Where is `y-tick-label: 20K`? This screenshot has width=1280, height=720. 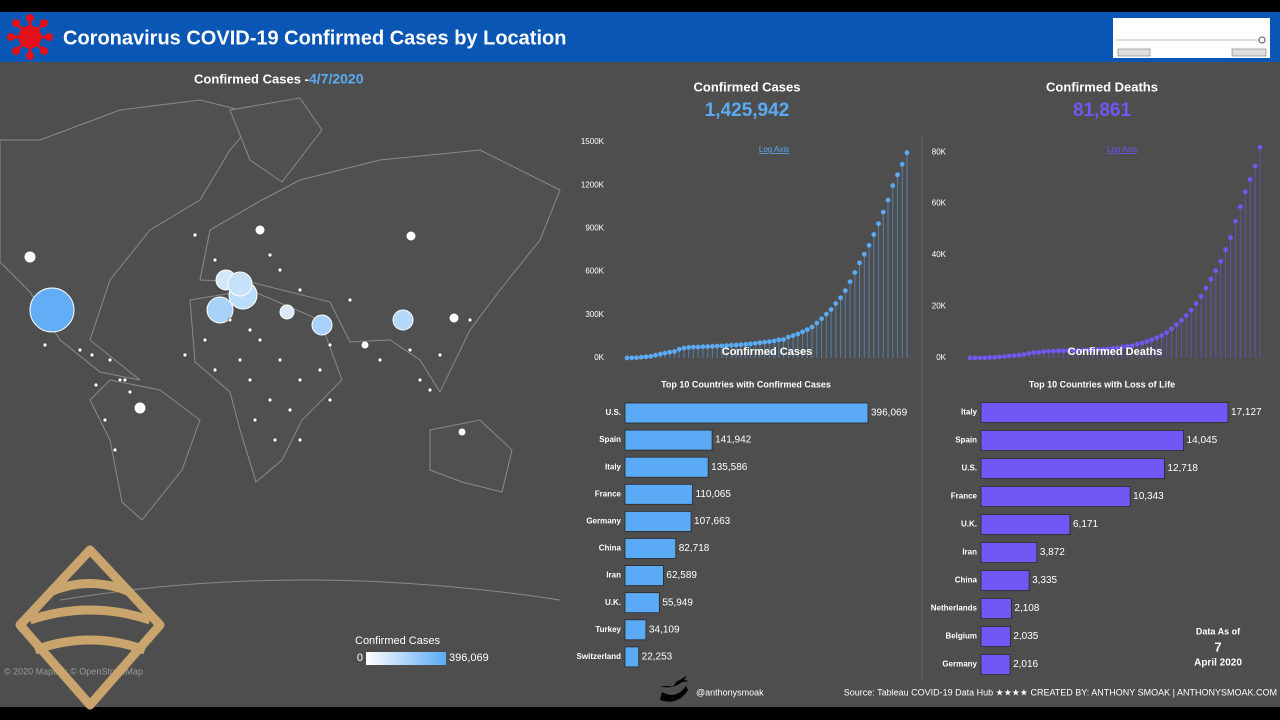
y-tick-label: 20K is located at coordinates (939, 306).